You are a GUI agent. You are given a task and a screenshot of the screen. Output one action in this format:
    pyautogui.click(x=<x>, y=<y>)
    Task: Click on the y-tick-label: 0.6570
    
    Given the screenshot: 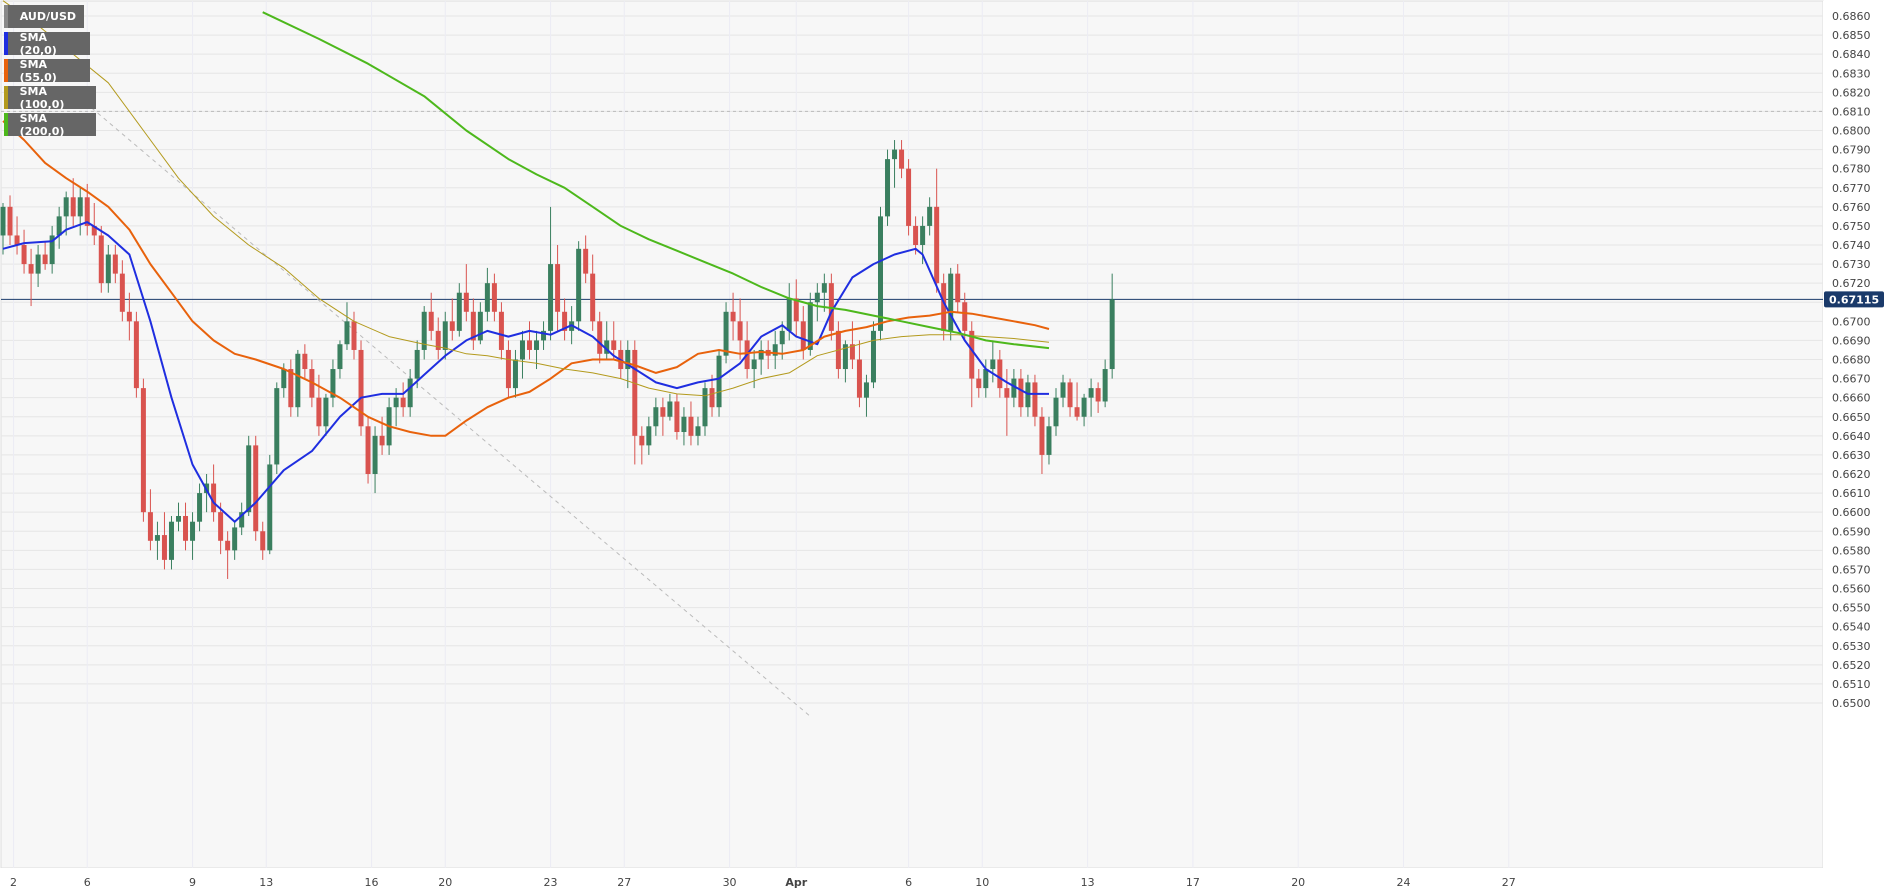 What is the action you would take?
    pyautogui.click(x=1851, y=569)
    